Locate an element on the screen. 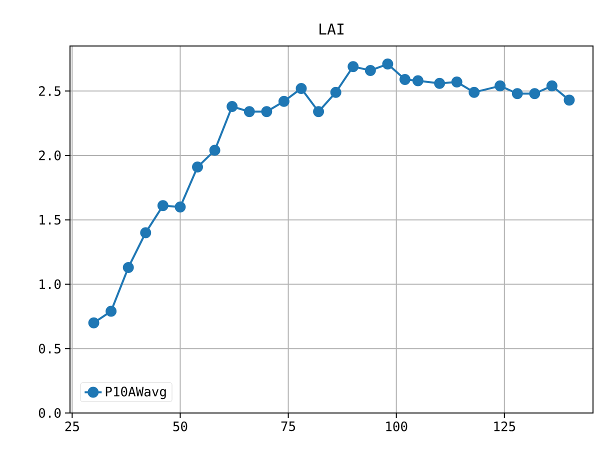 This screenshot has height=454, width=595. y-tick-label: 2.0 is located at coordinates (50, 155).